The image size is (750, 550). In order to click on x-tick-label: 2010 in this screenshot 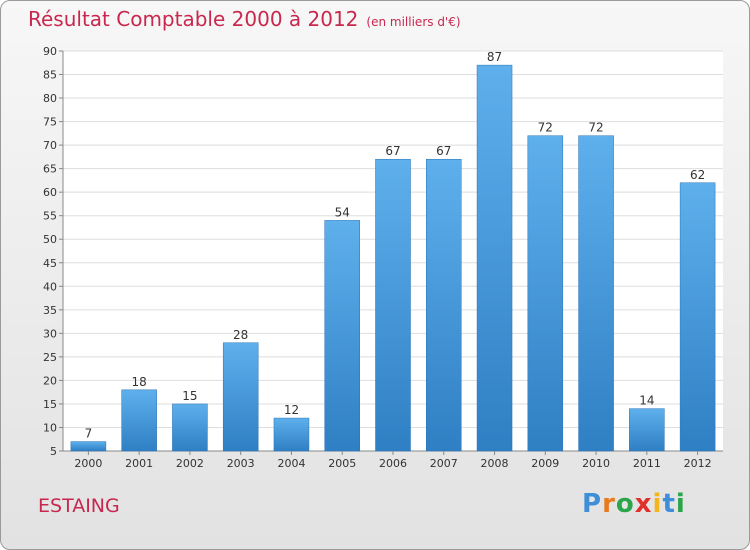, I will do `click(596, 463)`.